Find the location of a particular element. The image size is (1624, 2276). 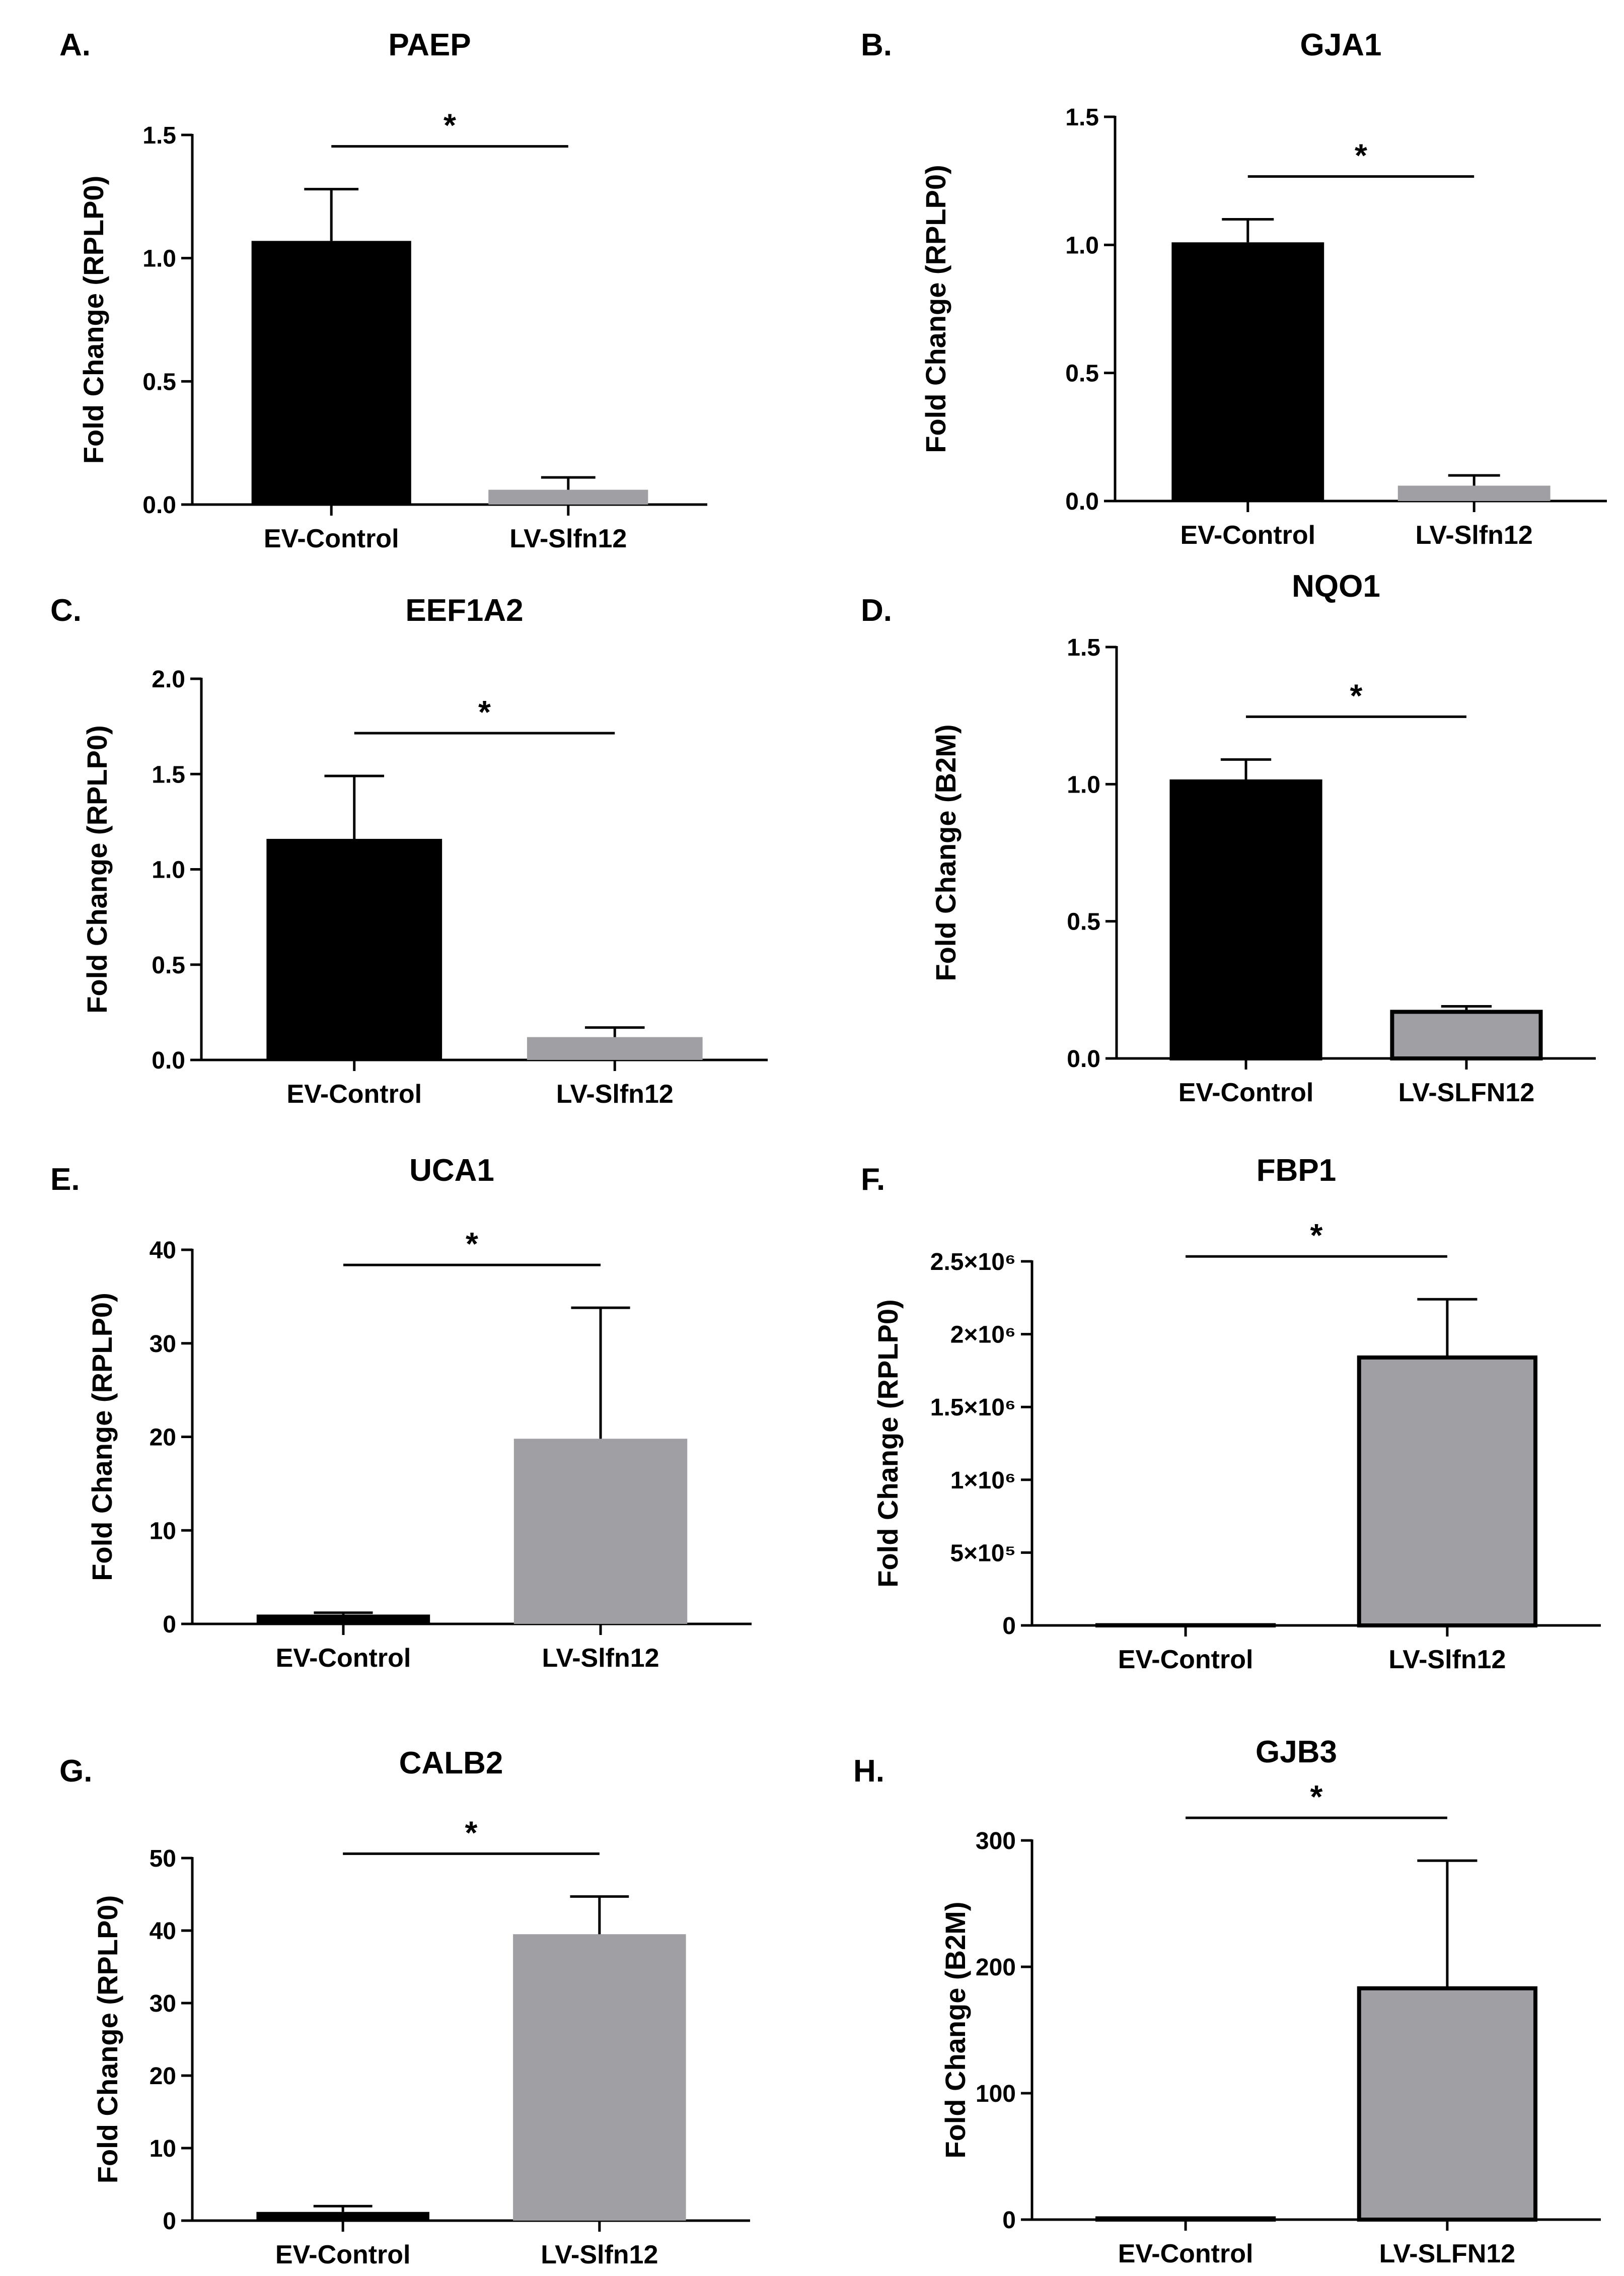

panel-letter: D. is located at coordinates (876, 610).